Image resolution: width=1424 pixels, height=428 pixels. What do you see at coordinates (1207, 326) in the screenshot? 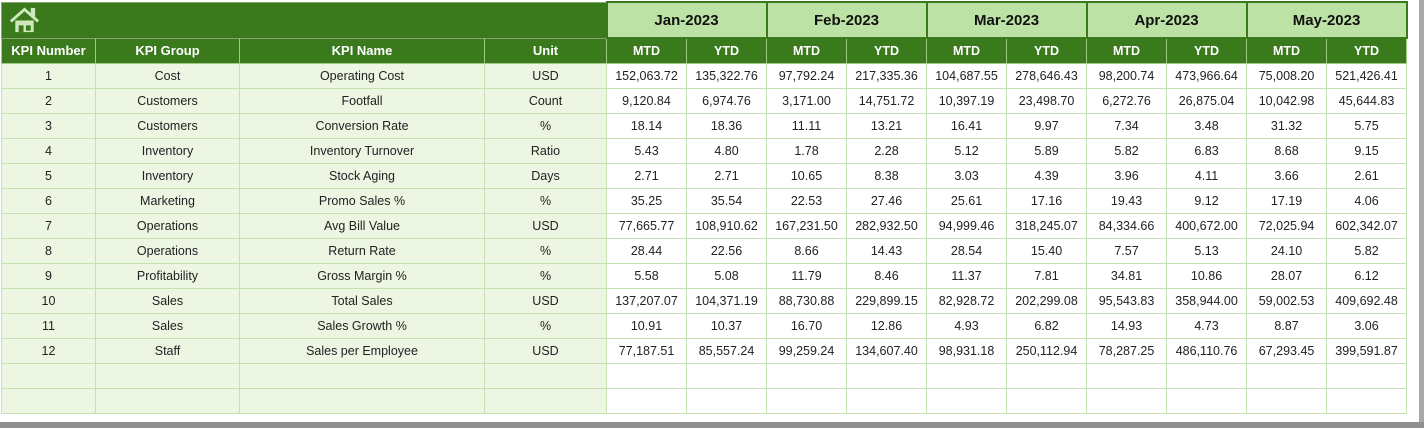
I see `value-cell: 4.73` at bounding box center [1207, 326].